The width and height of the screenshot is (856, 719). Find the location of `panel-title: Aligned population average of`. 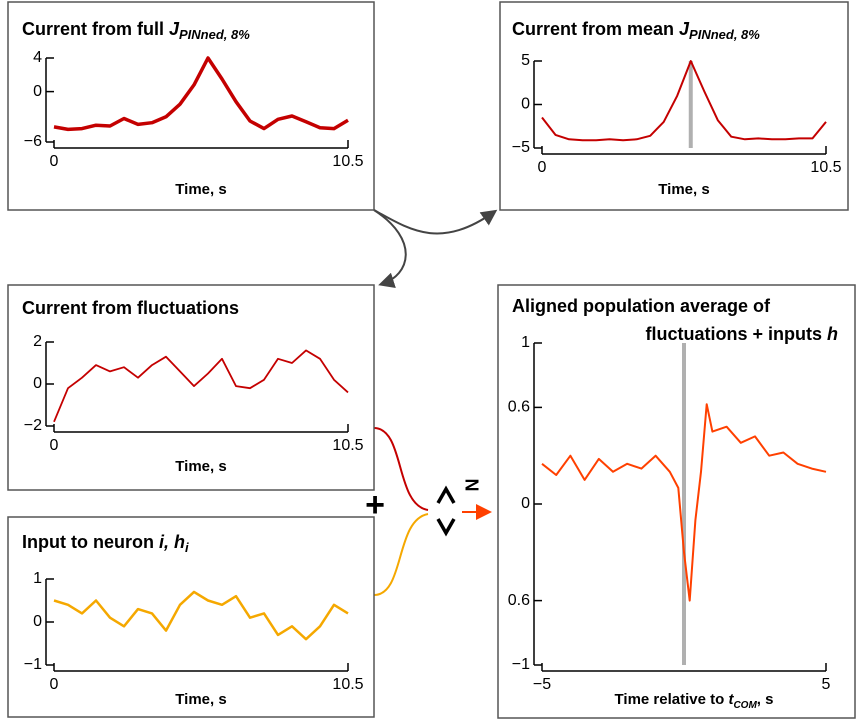

panel-title: Aligned population average of is located at coordinates (641, 306).